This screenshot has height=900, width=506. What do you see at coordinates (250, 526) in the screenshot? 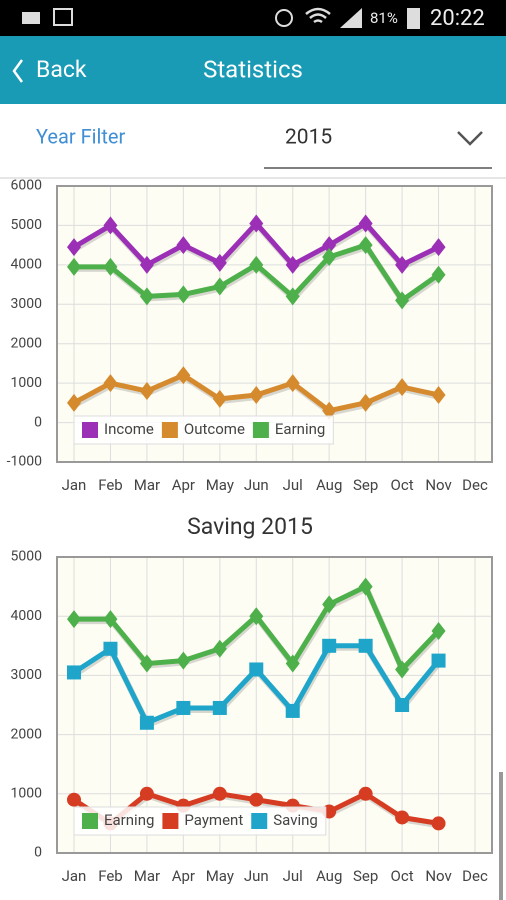
I see `chart-title: Saving 2015` at bounding box center [250, 526].